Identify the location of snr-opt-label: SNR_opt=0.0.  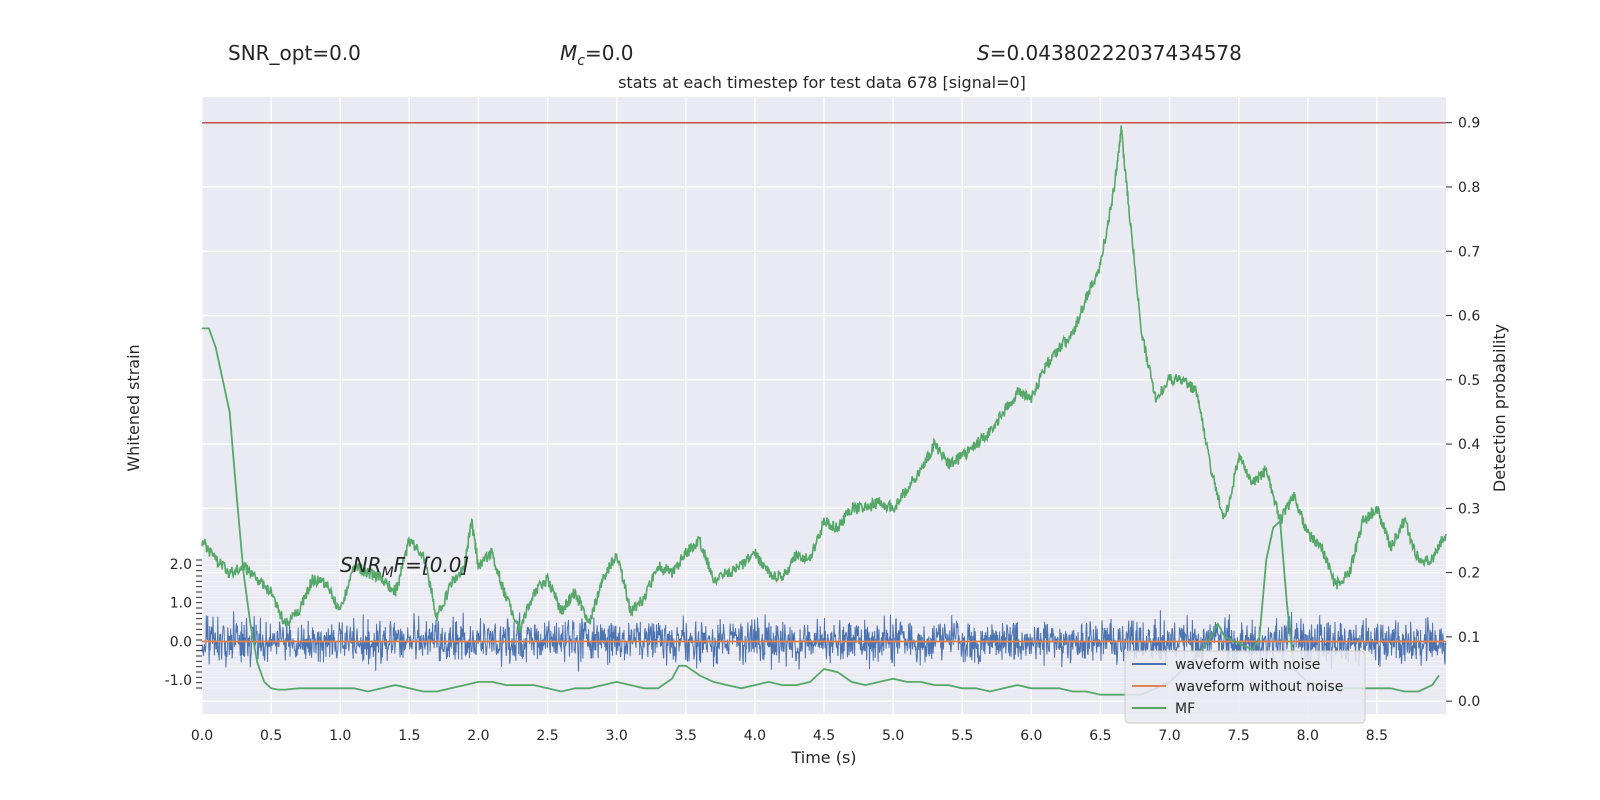
(294, 53).